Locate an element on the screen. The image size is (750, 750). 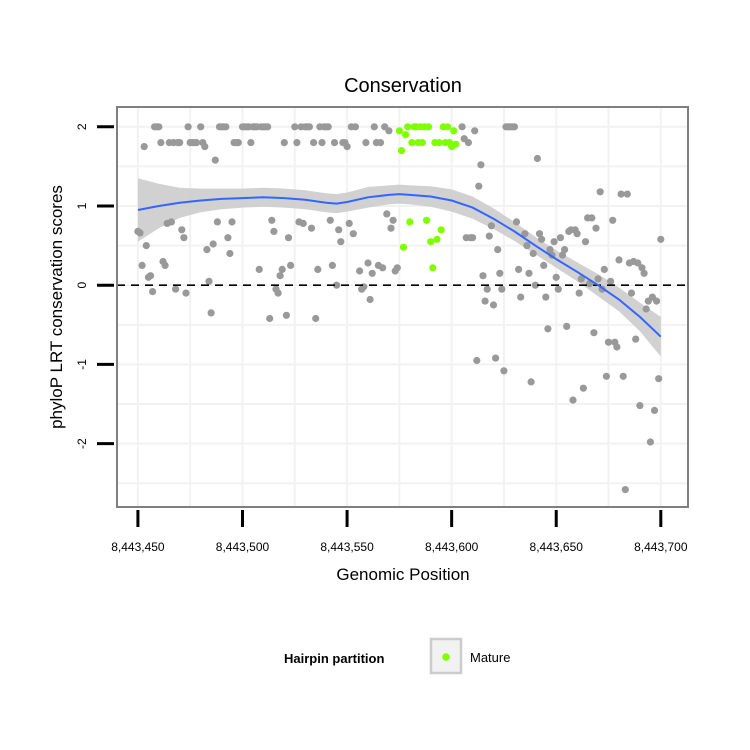
x-tick-label: 8,443,700 is located at coordinates (661, 547).